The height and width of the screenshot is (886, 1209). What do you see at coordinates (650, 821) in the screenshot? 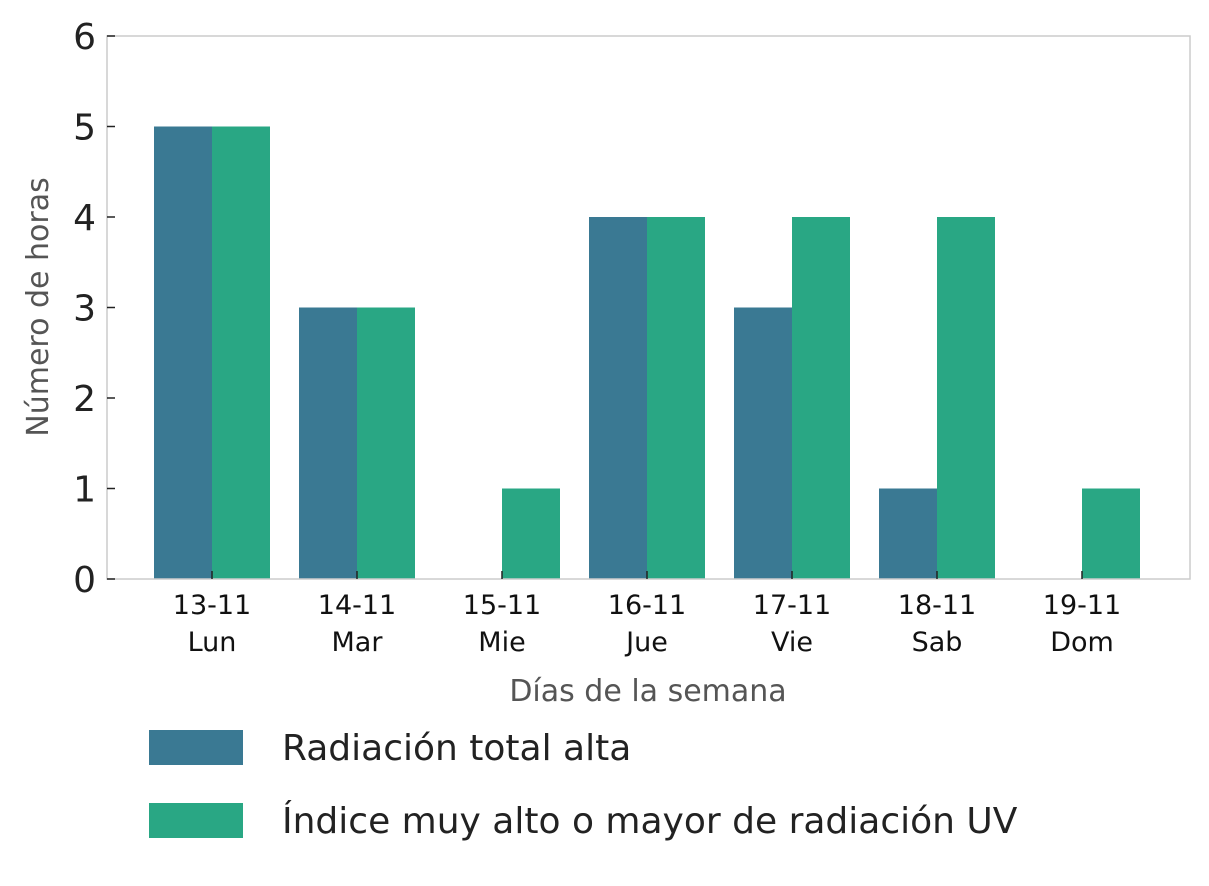
I see `legend-label: Índice muy alto o mayor de radiación UV` at bounding box center [650, 821].